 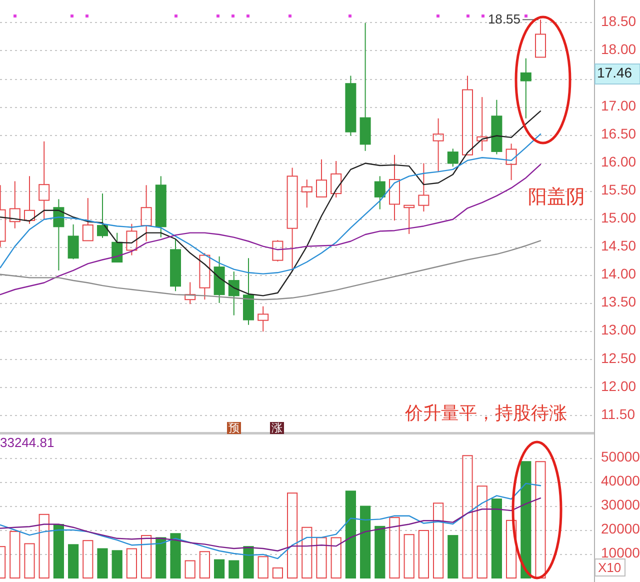 What do you see at coordinates (618, 161) in the screenshot?
I see `y-tick-label: 16.00` at bounding box center [618, 161].